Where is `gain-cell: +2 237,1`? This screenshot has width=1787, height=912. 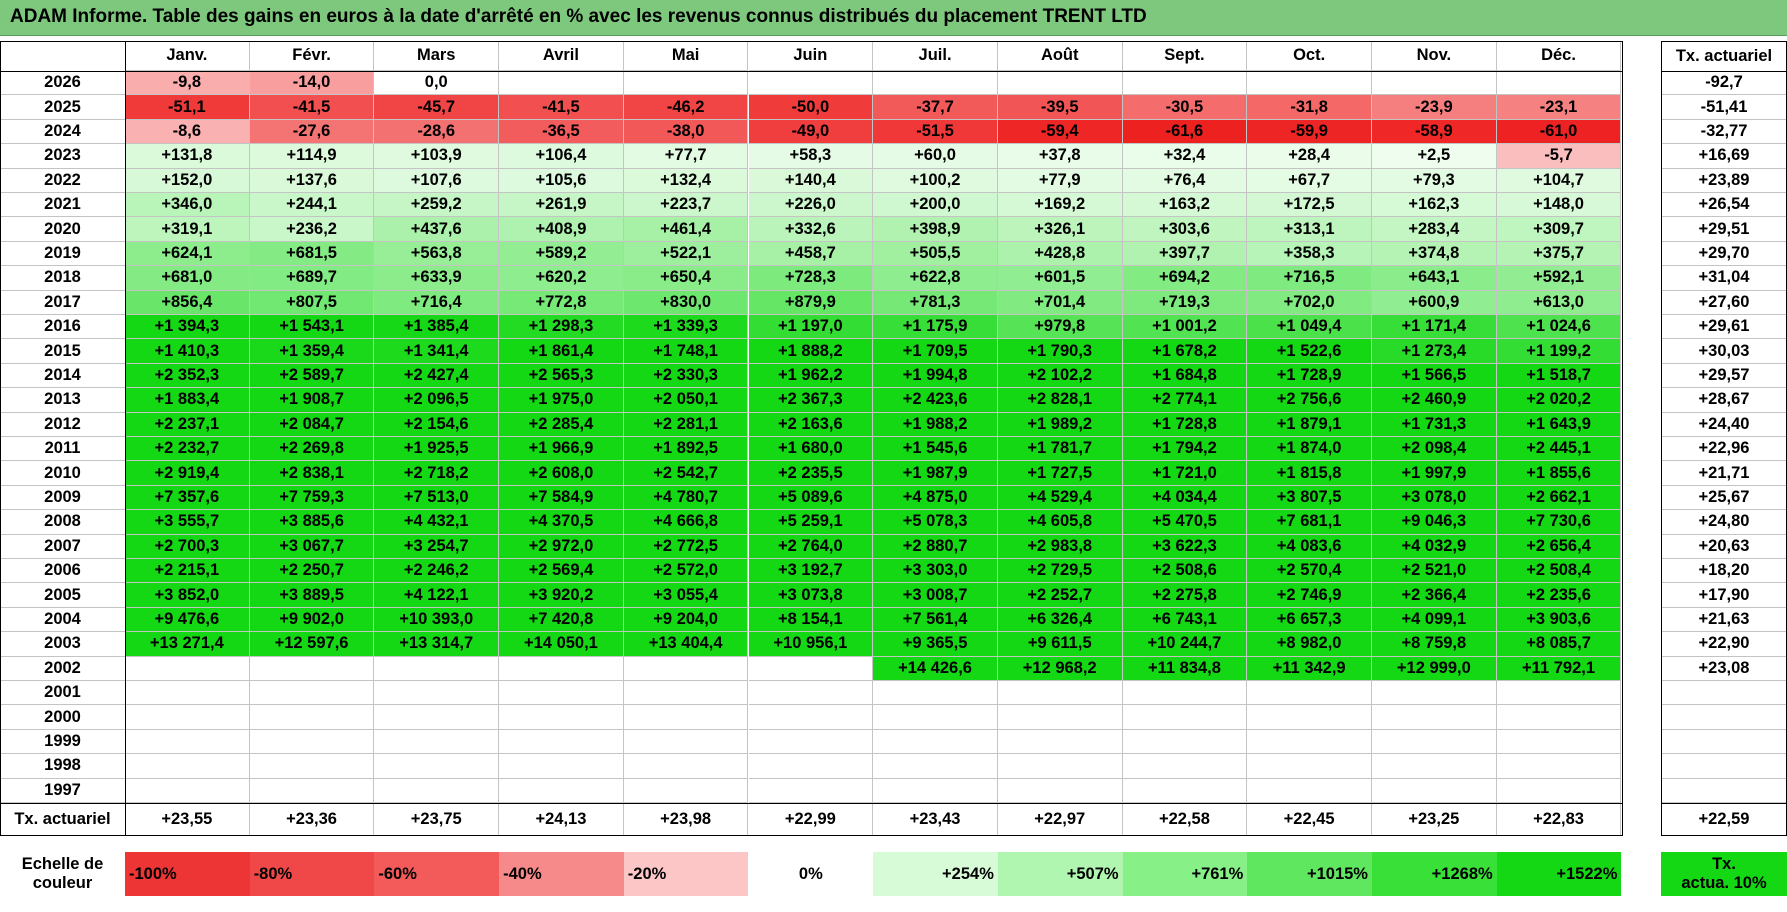 gain-cell: +2 237,1 is located at coordinates (187, 424).